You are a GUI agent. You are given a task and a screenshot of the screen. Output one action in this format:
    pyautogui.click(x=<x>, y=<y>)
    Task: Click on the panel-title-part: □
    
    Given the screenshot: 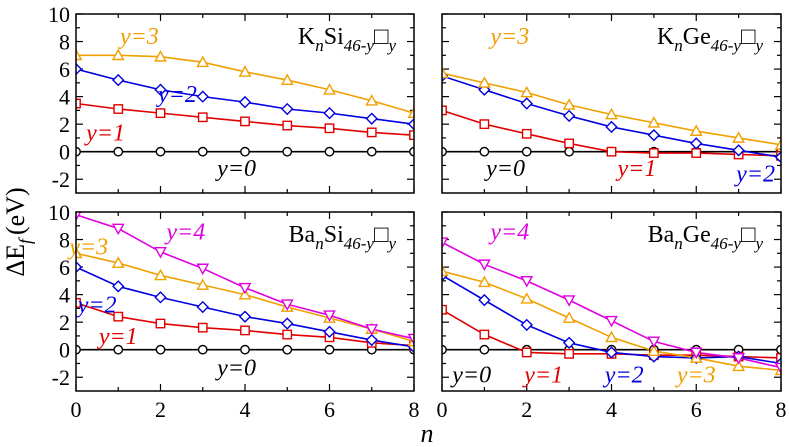 What is the action you would take?
    pyautogui.click(x=748, y=235)
    